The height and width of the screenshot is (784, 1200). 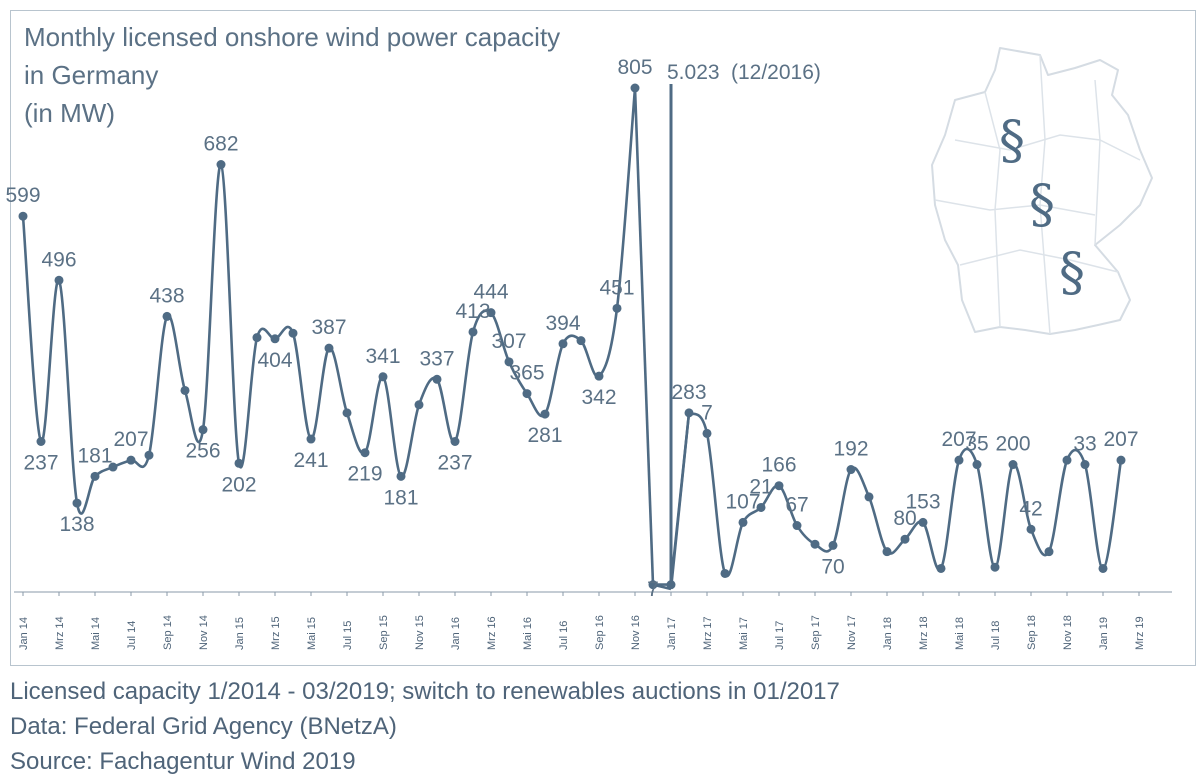 What do you see at coordinates (1140, 633) in the screenshot?
I see `x-tick-label: Mrz 19` at bounding box center [1140, 633].